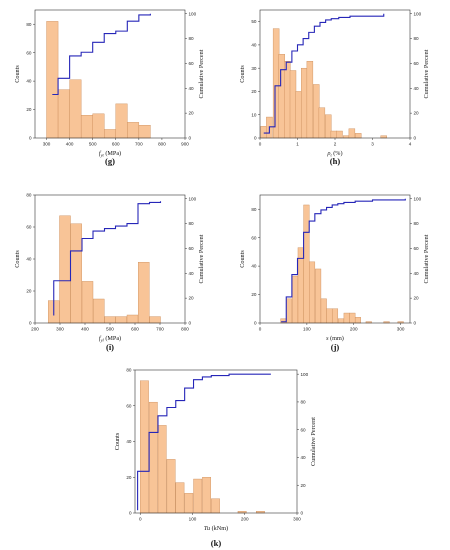 Image resolution: width=450 pixels, height=550 pixels. I want to click on x-tick-label: 200, so click(354, 329).